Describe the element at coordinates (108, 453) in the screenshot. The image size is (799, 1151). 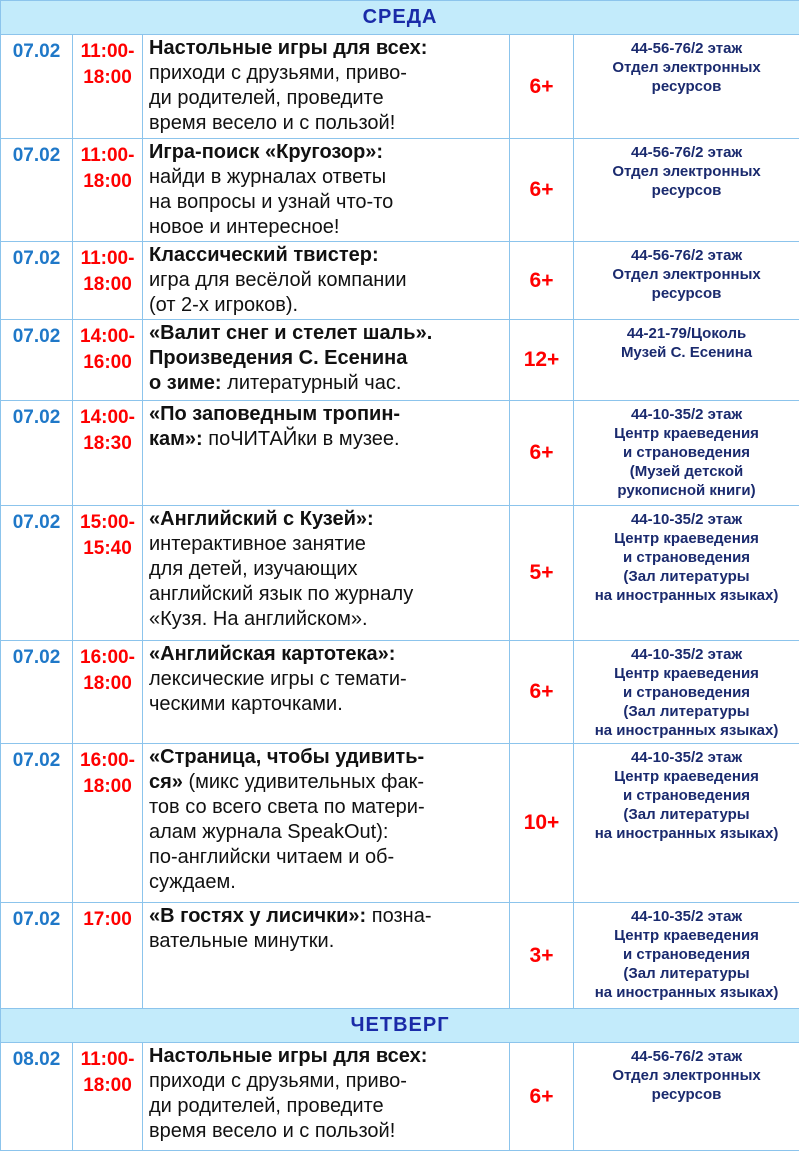
I see `event-time: 14:00- 18:30` at that location.